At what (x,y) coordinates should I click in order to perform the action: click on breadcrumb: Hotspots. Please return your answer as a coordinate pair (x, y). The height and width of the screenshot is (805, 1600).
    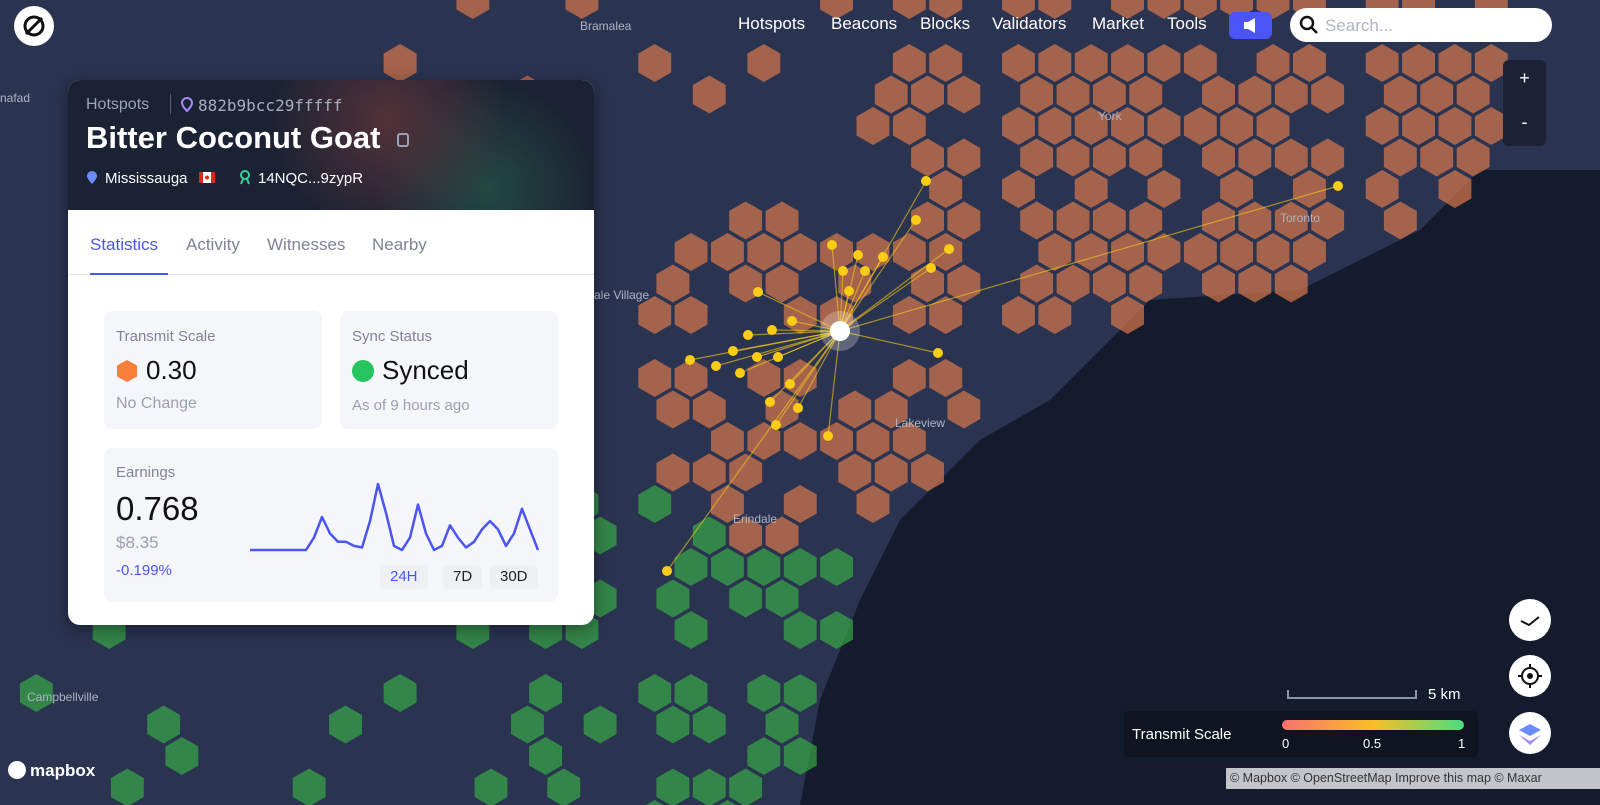
    Looking at the image, I should click on (118, 104).